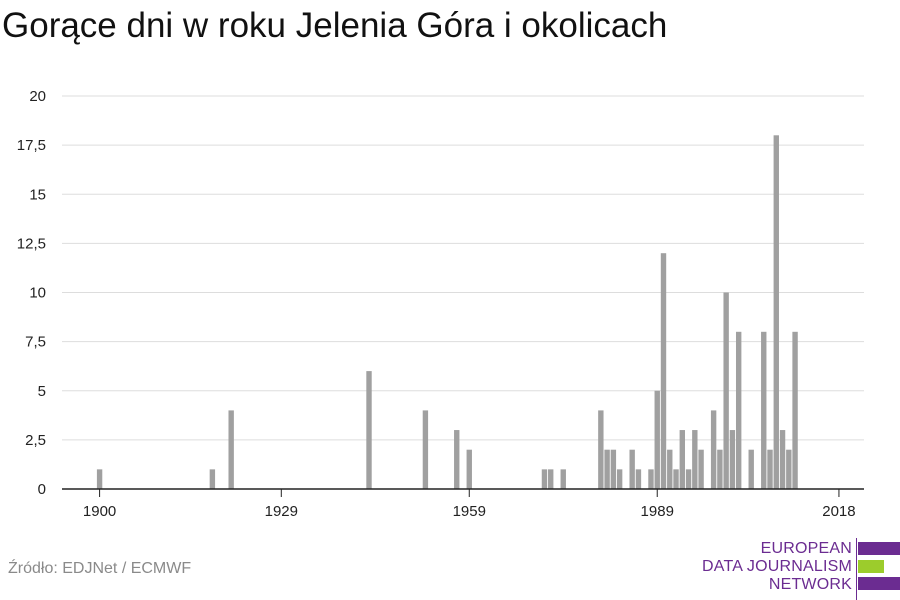 Image resolution: width=900 pixels, height=600 pixels. I want to click on x-tick-label: 1929, so click(281, 511).